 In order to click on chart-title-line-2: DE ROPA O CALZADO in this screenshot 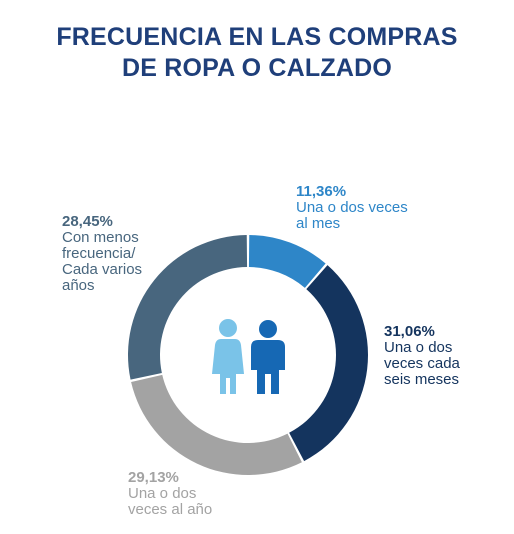, I will do `click(257, 68)`.